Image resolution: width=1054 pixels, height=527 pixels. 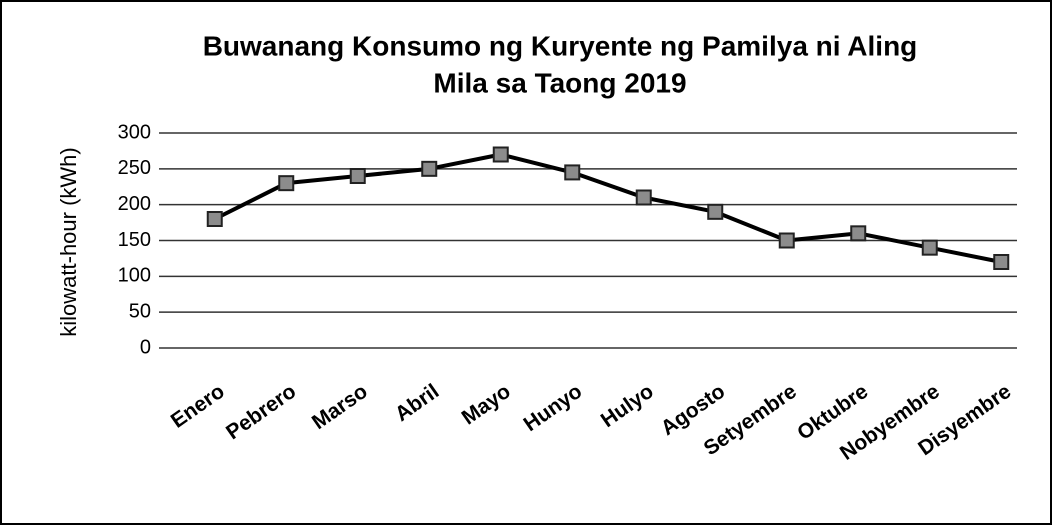 I want to click on y-tick-label: 0, so click(x=145, y=347).